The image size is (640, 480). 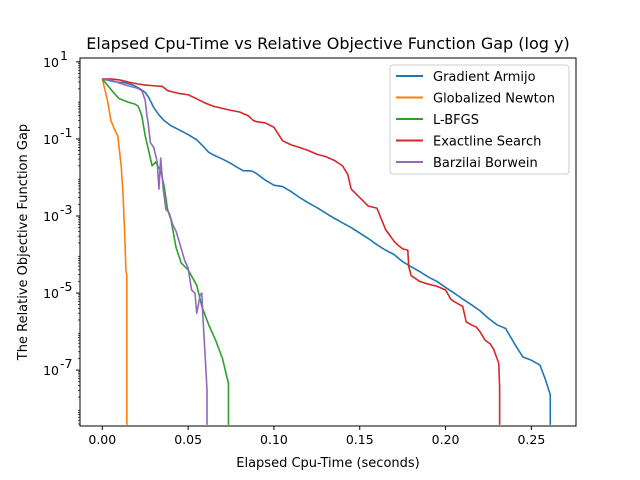 I want to click on x-tick-label: 0.25, so click(x=531, y=439).